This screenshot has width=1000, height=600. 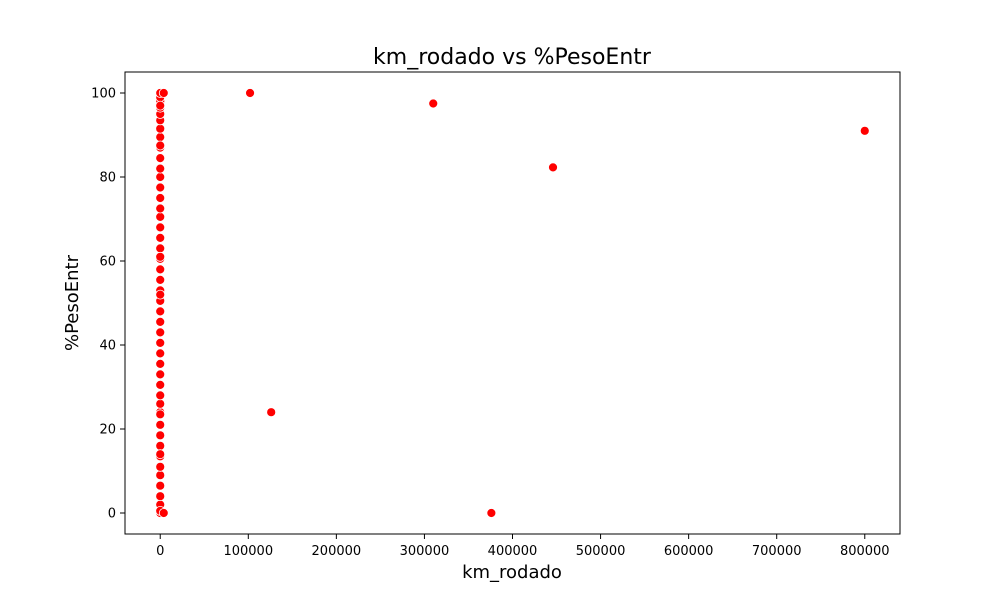 I want to click on x-tick-label: 700000, so click(x=777, y=551).